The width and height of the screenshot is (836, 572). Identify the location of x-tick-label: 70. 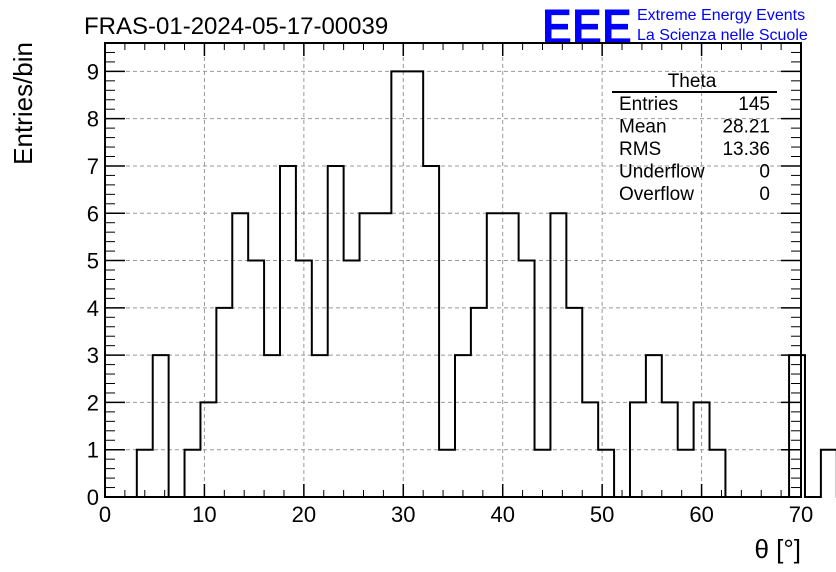
(801, 514).